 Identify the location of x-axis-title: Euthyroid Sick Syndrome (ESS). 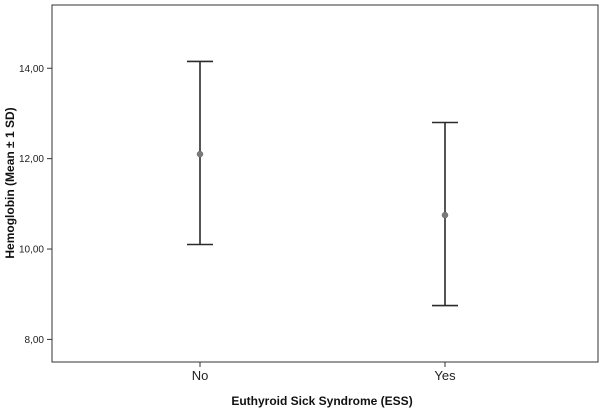
(321, 401).